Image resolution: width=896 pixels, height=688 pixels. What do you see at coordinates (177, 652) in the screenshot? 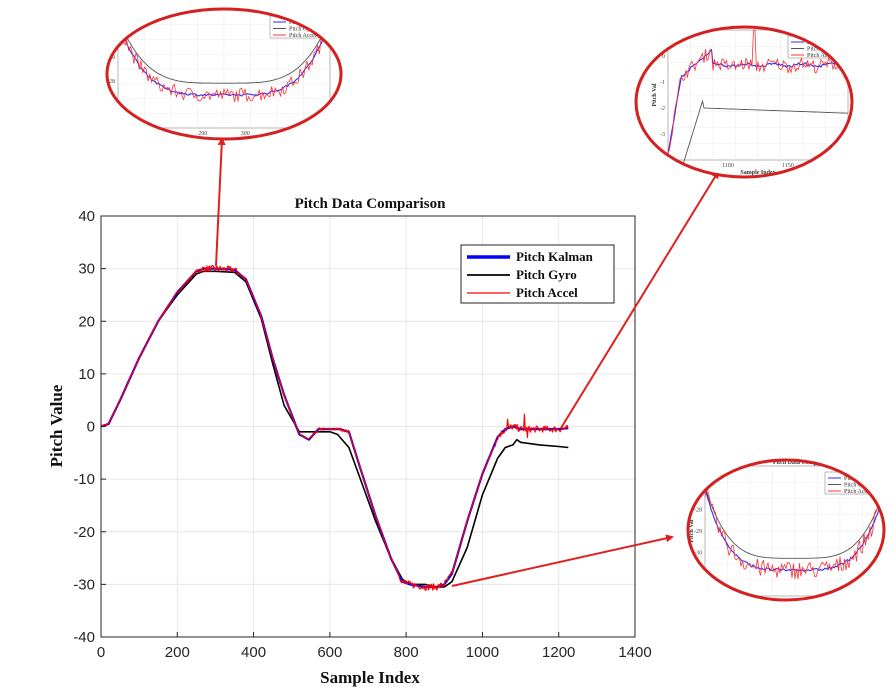
I see `x-tick-label: 200` at bounding box center [177, 652].